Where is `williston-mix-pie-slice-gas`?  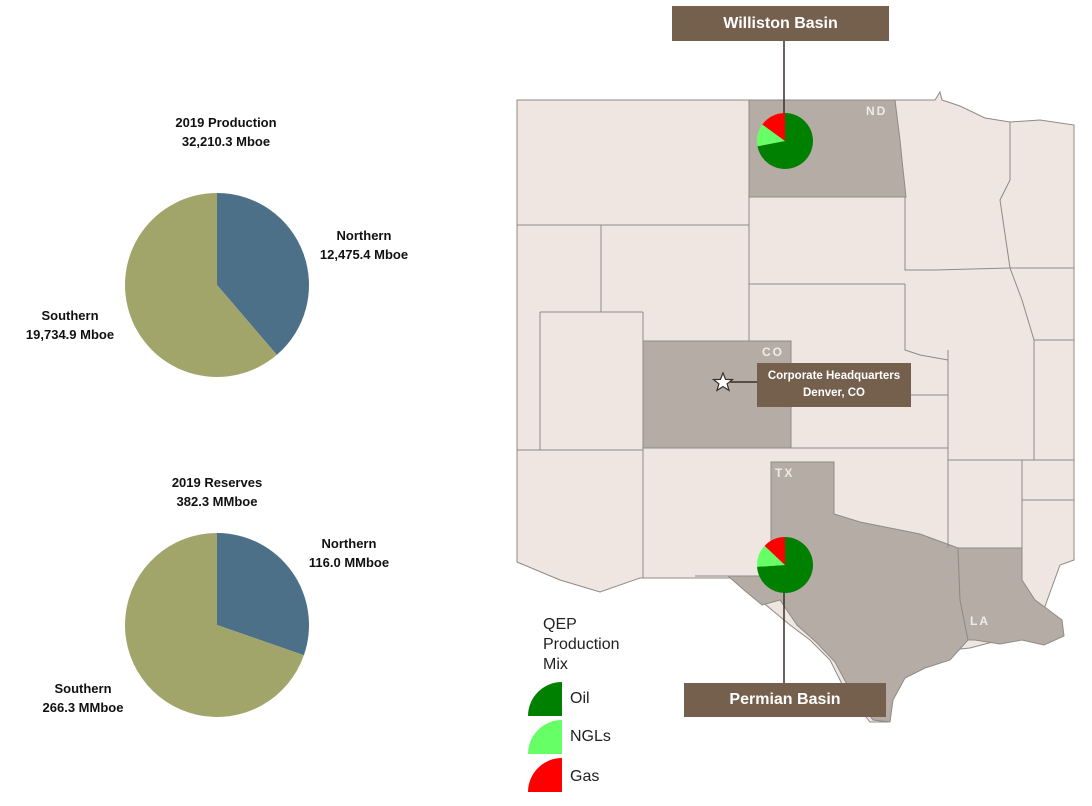
williston-mix-pie-slice-gas is located at coordinates (773, 127).